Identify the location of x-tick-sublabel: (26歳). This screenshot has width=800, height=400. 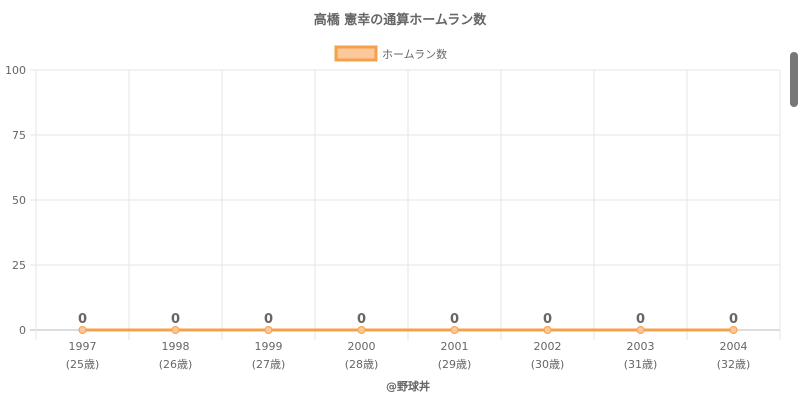
(176, 364).